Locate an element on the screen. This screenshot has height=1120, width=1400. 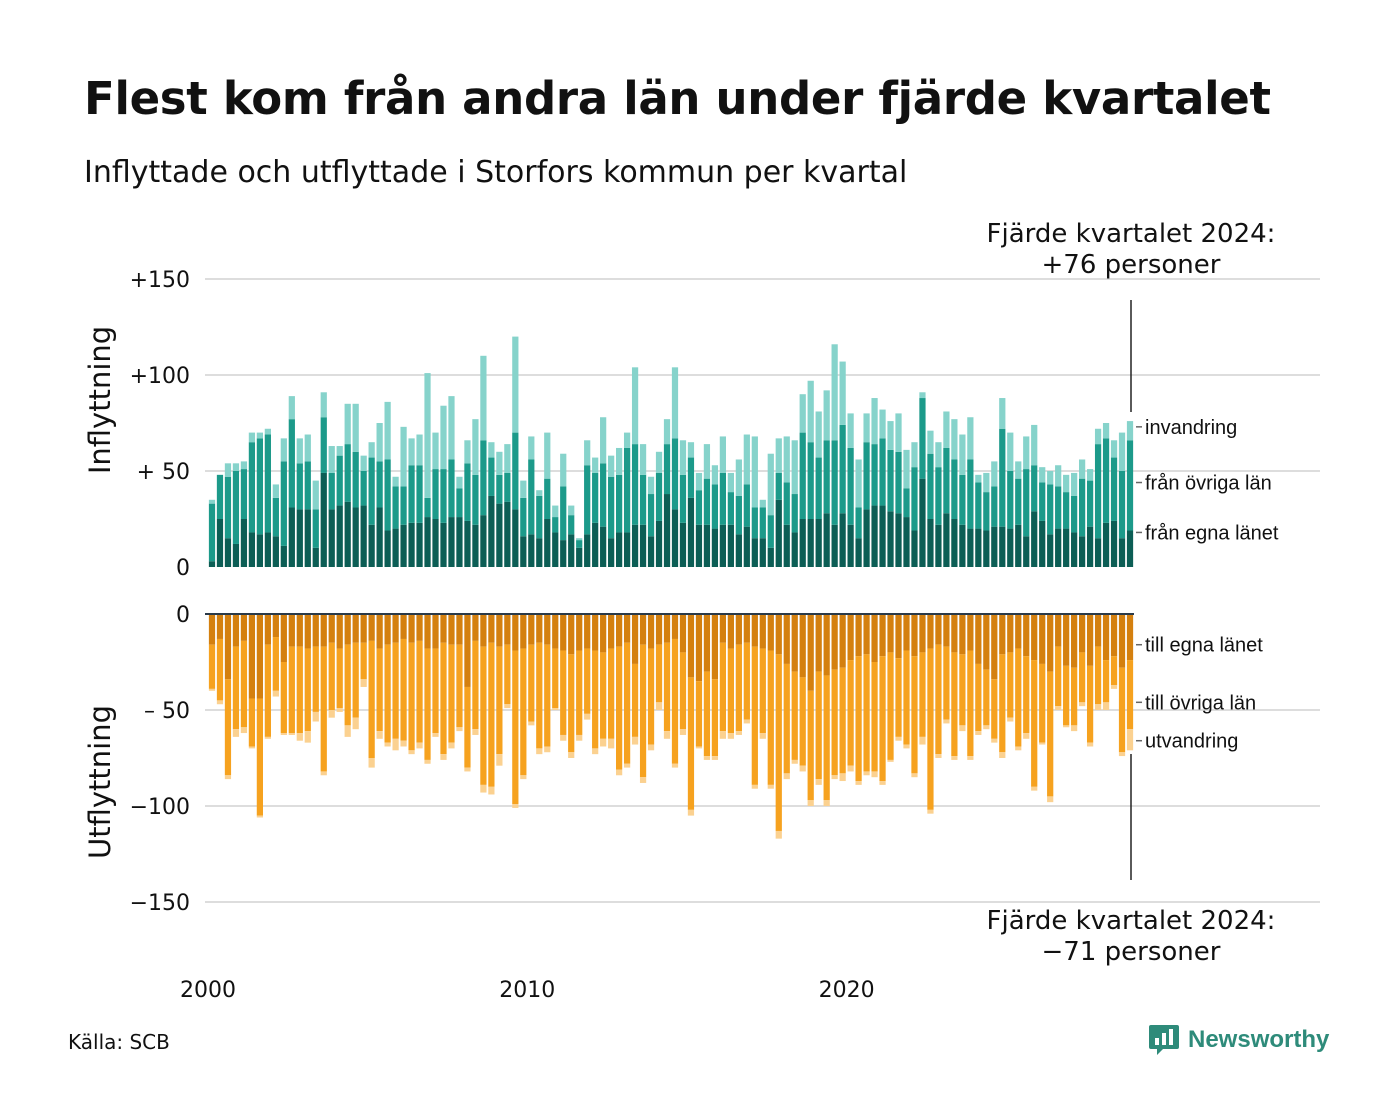
newsworthy-logo-icon is located at coordinates (1164, 1040).